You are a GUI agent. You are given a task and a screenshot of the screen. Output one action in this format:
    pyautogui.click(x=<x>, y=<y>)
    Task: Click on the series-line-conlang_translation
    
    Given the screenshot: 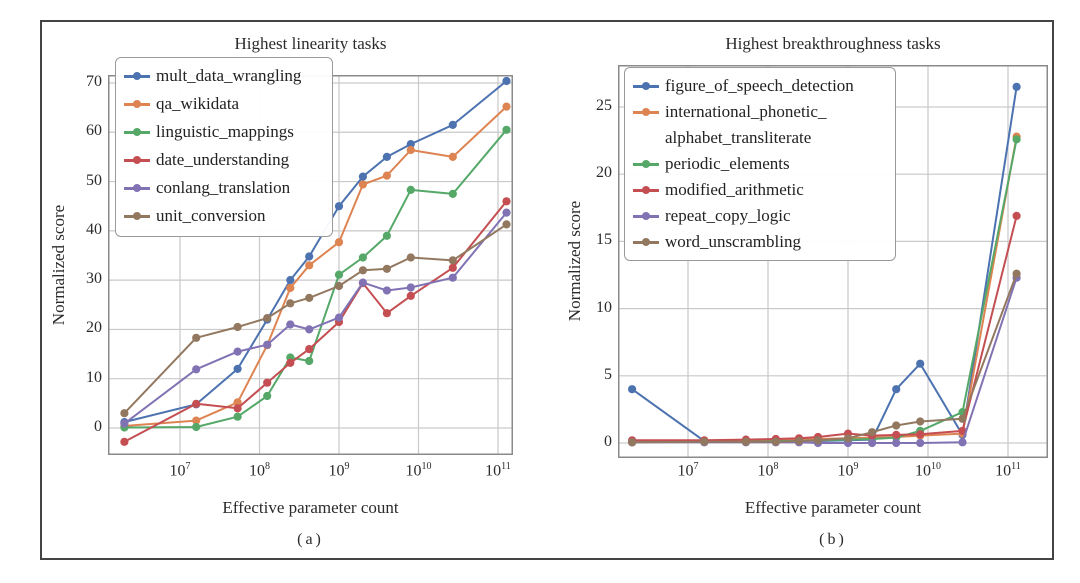 What is the action you would take?
    pyautogui.click(x=315, y=318)
    